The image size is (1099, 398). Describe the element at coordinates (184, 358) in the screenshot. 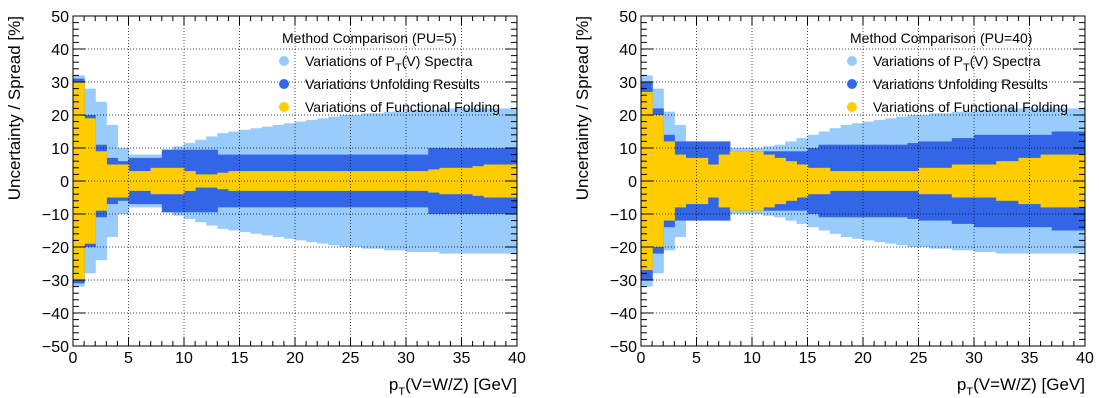

I see `x-tick-label: 10` at that location.